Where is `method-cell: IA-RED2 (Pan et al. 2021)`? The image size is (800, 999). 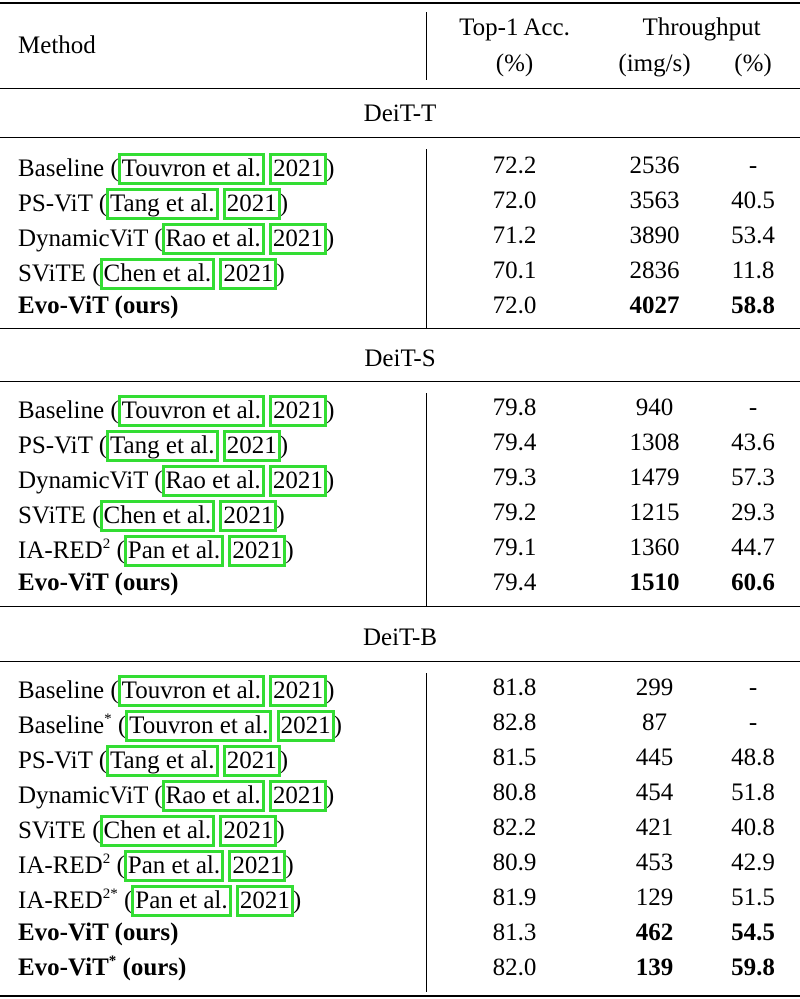 method-cell: IA-RED2 (Pan et al. 2021) is located at coordinates (156, 866).